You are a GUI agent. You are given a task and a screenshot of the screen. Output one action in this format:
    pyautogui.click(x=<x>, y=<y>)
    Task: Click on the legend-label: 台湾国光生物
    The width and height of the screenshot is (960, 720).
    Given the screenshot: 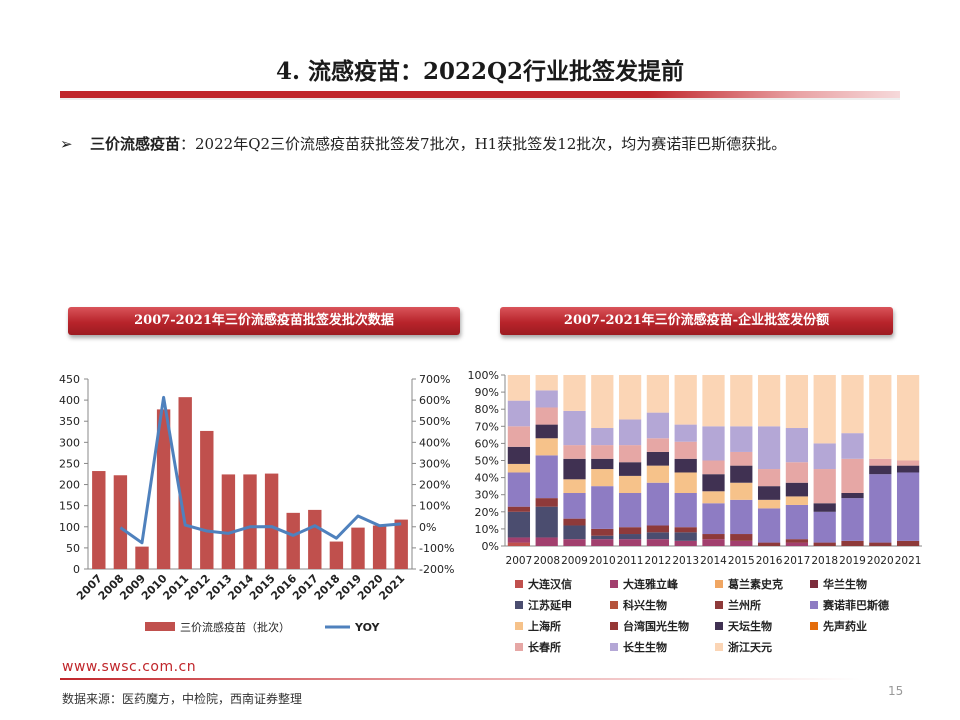 What is the action you would take?
    pyautogui.click(x=656, y=626)
    